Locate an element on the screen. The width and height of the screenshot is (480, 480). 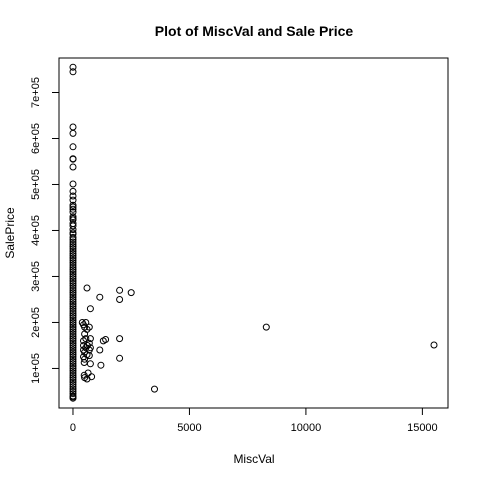
x-tick-label: 10000 is located at coordinates (306, 428).